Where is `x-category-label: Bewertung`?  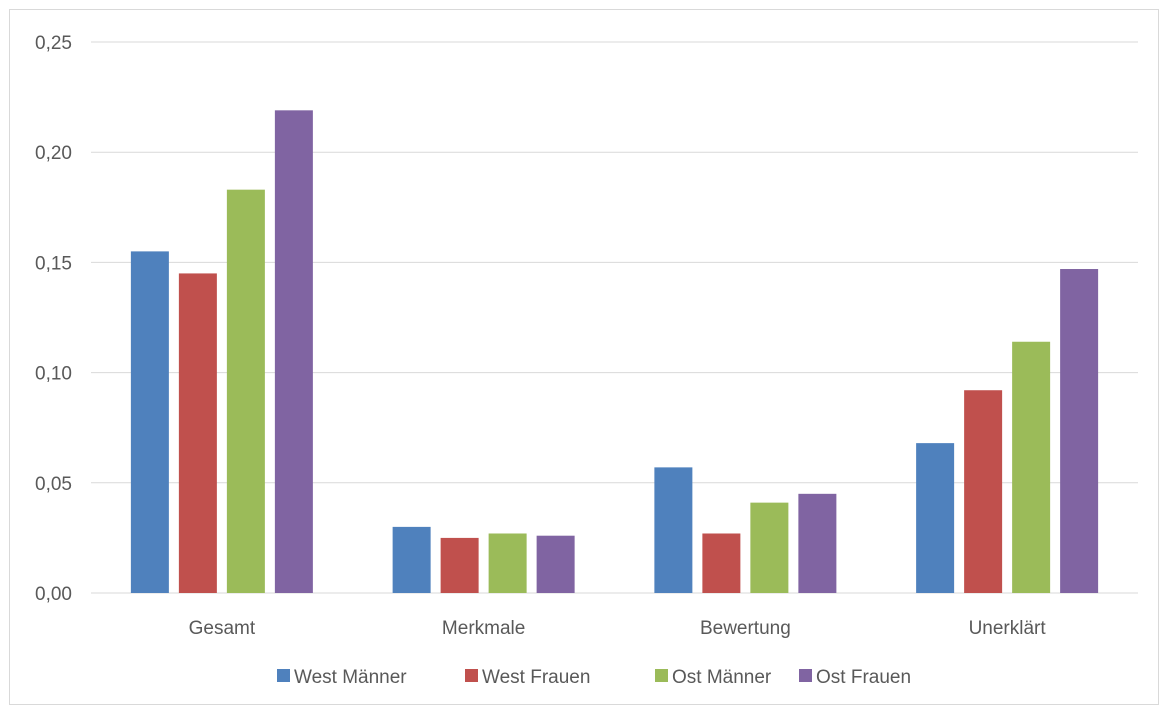
x-category-label: Bewertung is located at coordinates (745, 628).